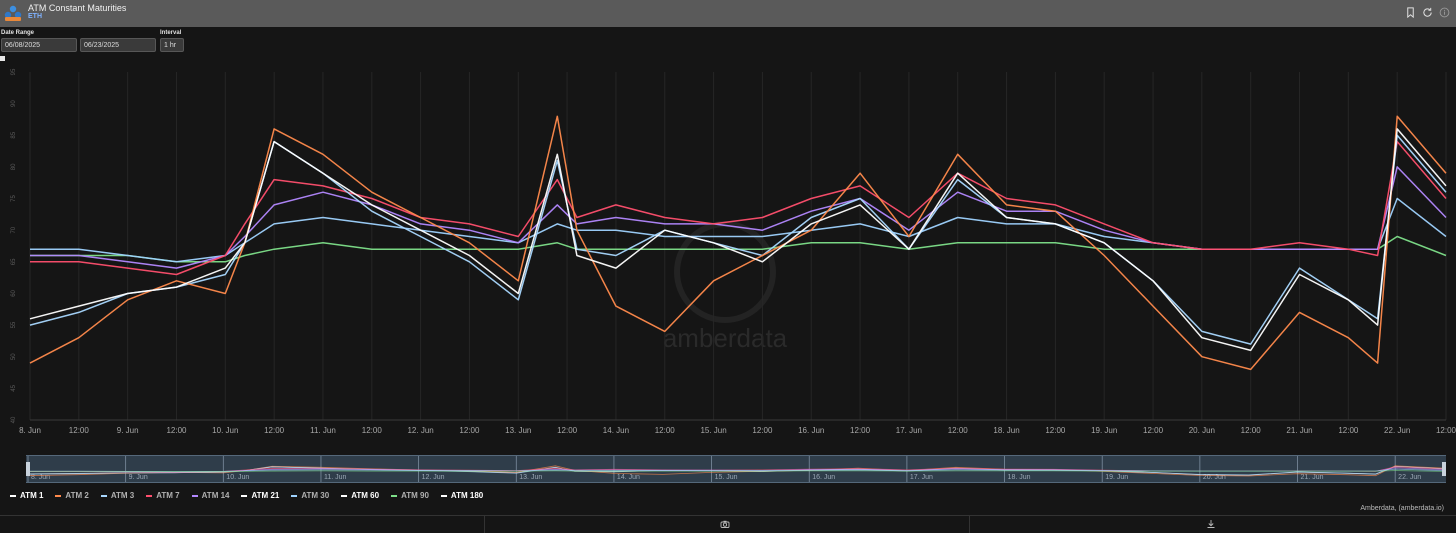  What do you see at coordinates (117, 495) in the screenshot?
I see `legend-item-atm-3: ATM 3` at bounding box center [117, 495].